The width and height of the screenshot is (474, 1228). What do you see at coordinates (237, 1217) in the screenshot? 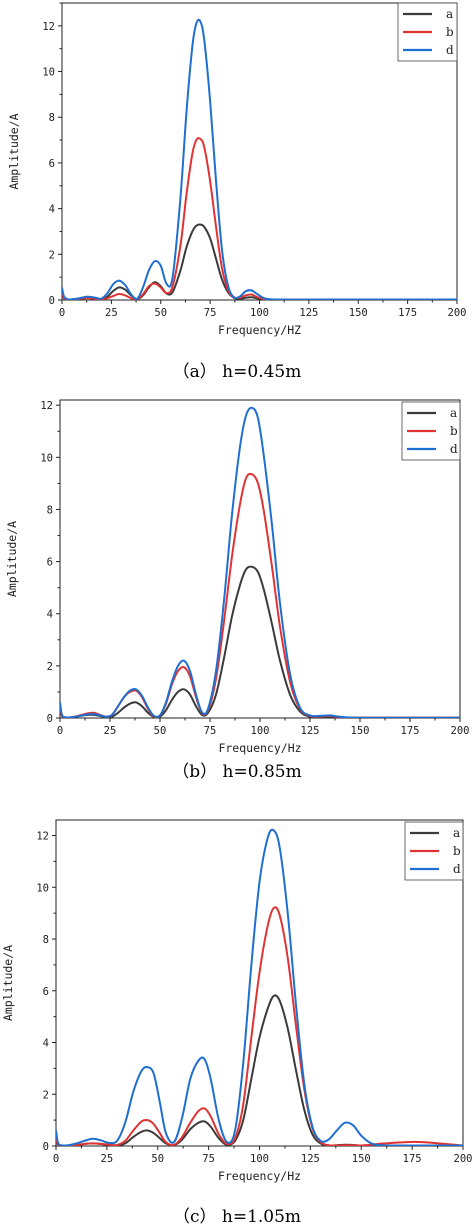
I see `caption-c: （c） h=1.05m` at bounding box center [237, 1217].